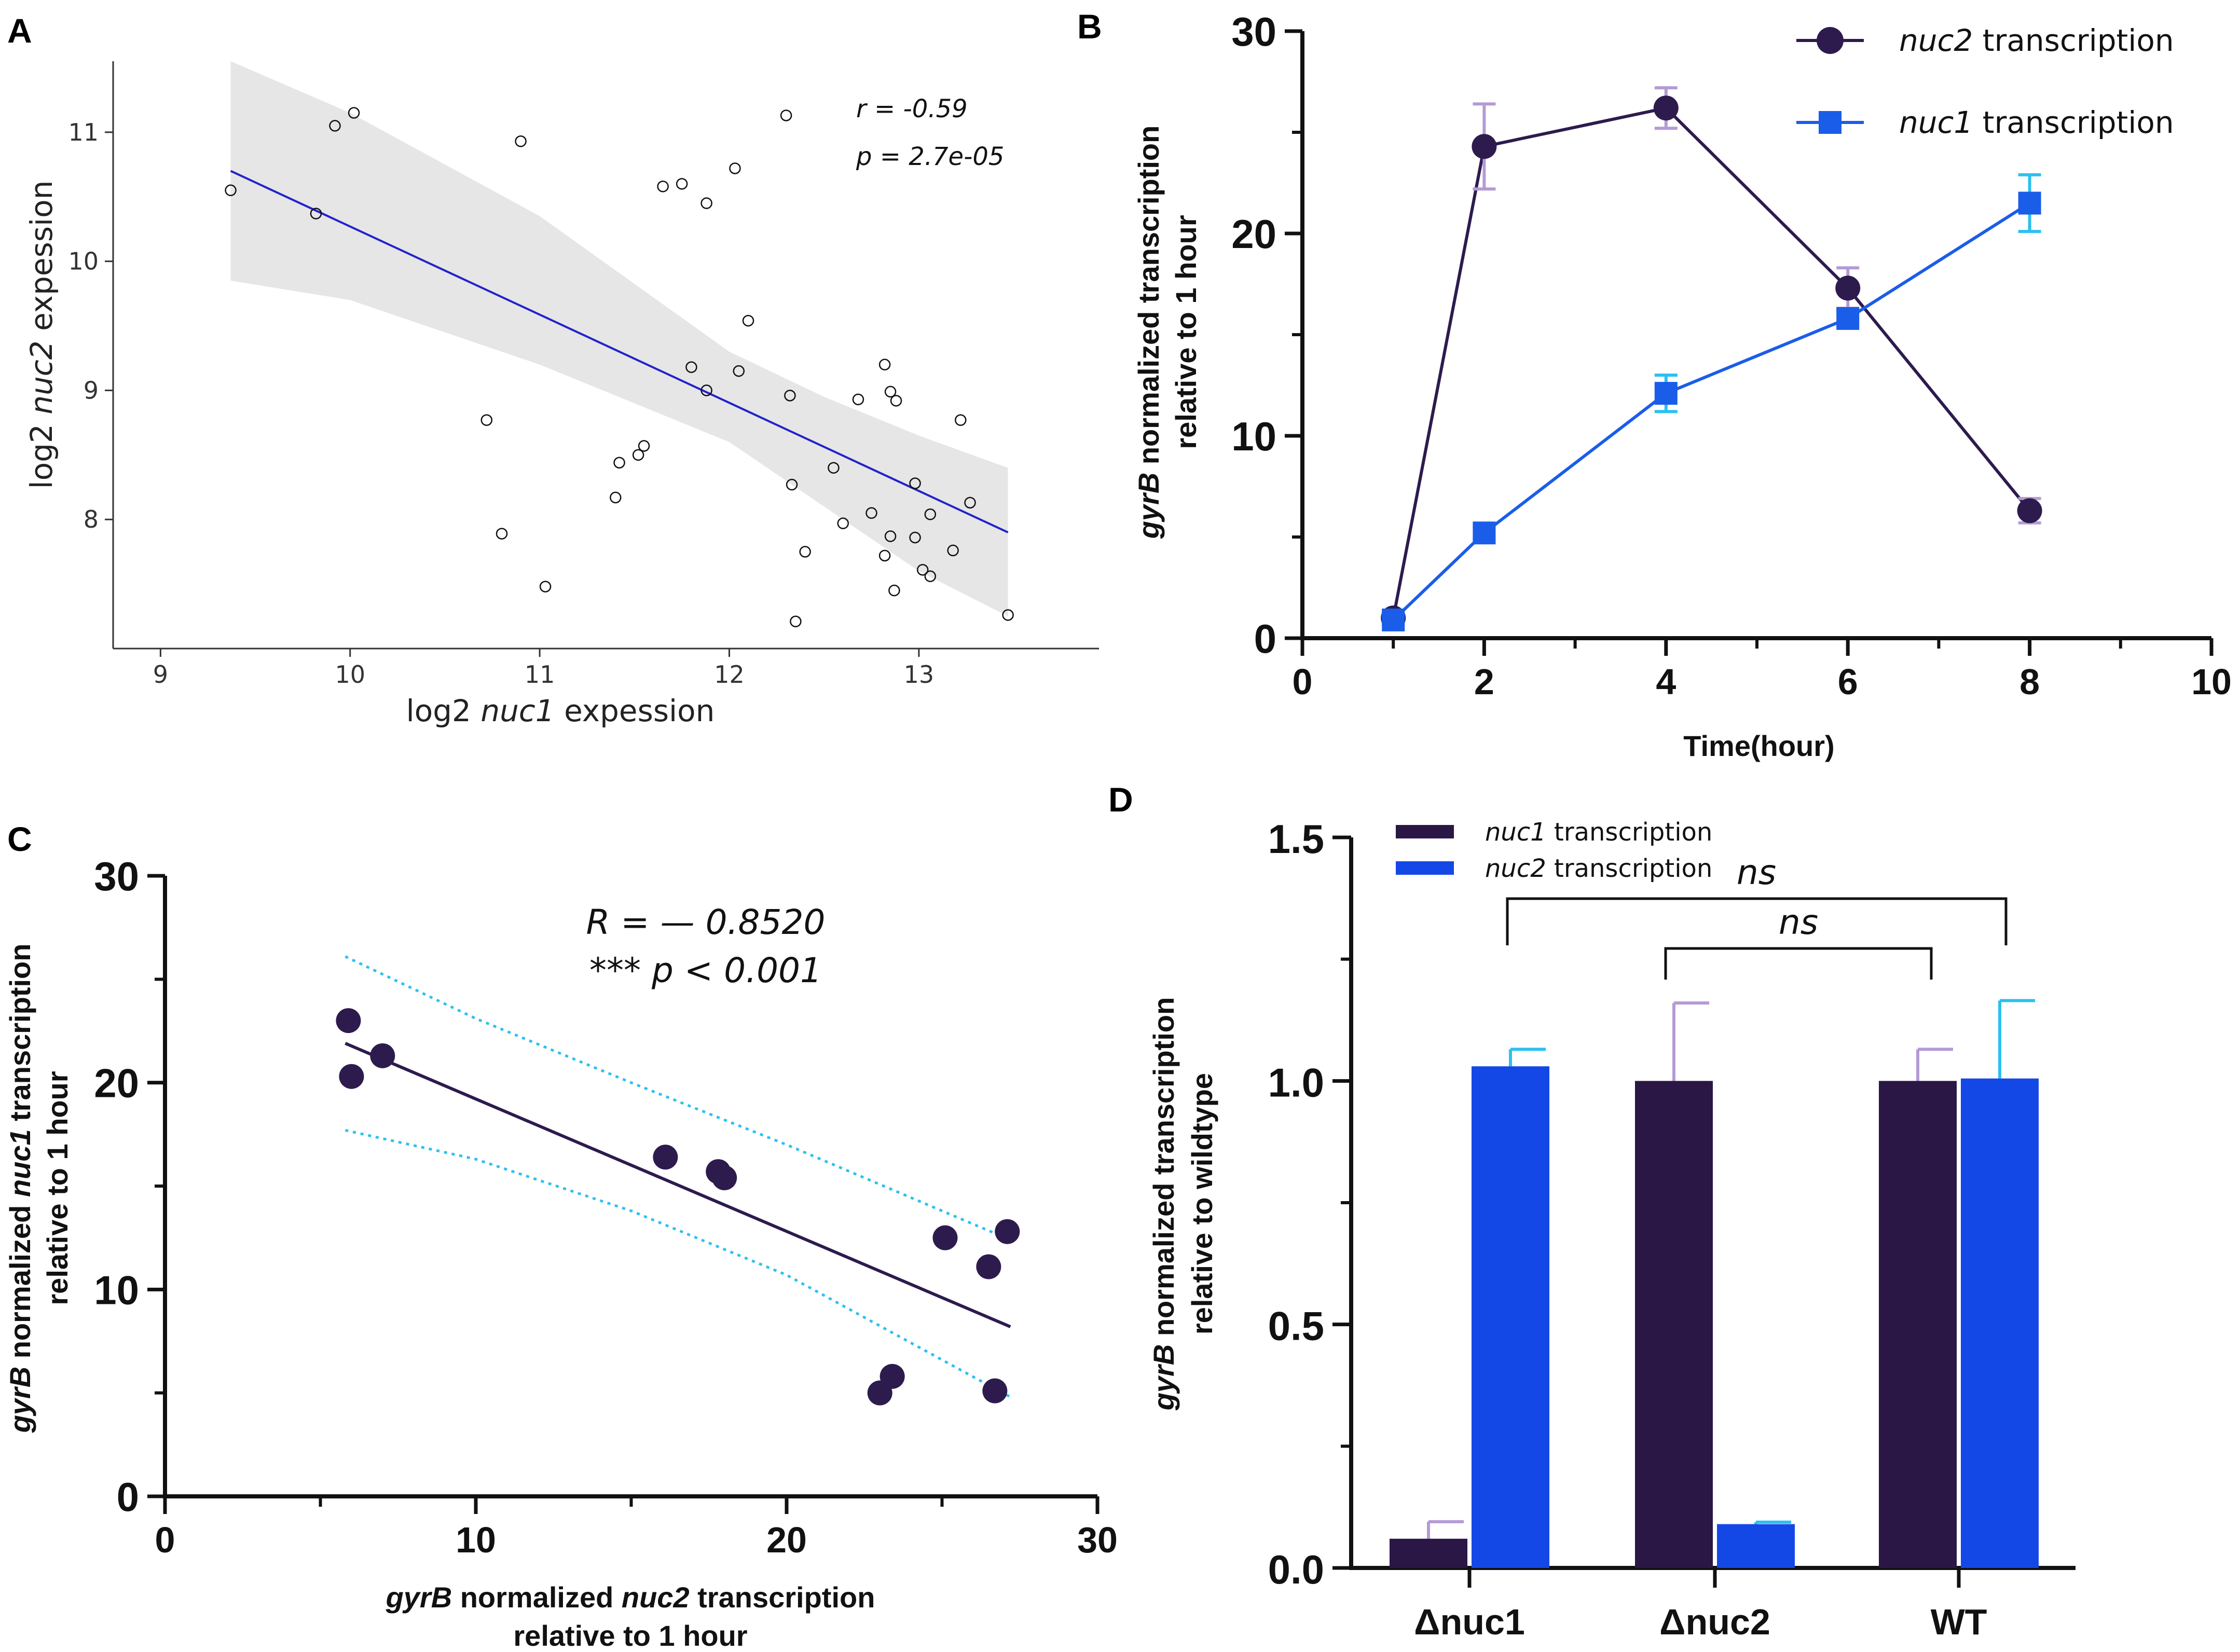 This screenshot has width=2240, height=1652. Describe the element at coordinates (1598, 868) in the screenshot. I see `d-legend-label-nuc2: nuc2 transcription` at that location.